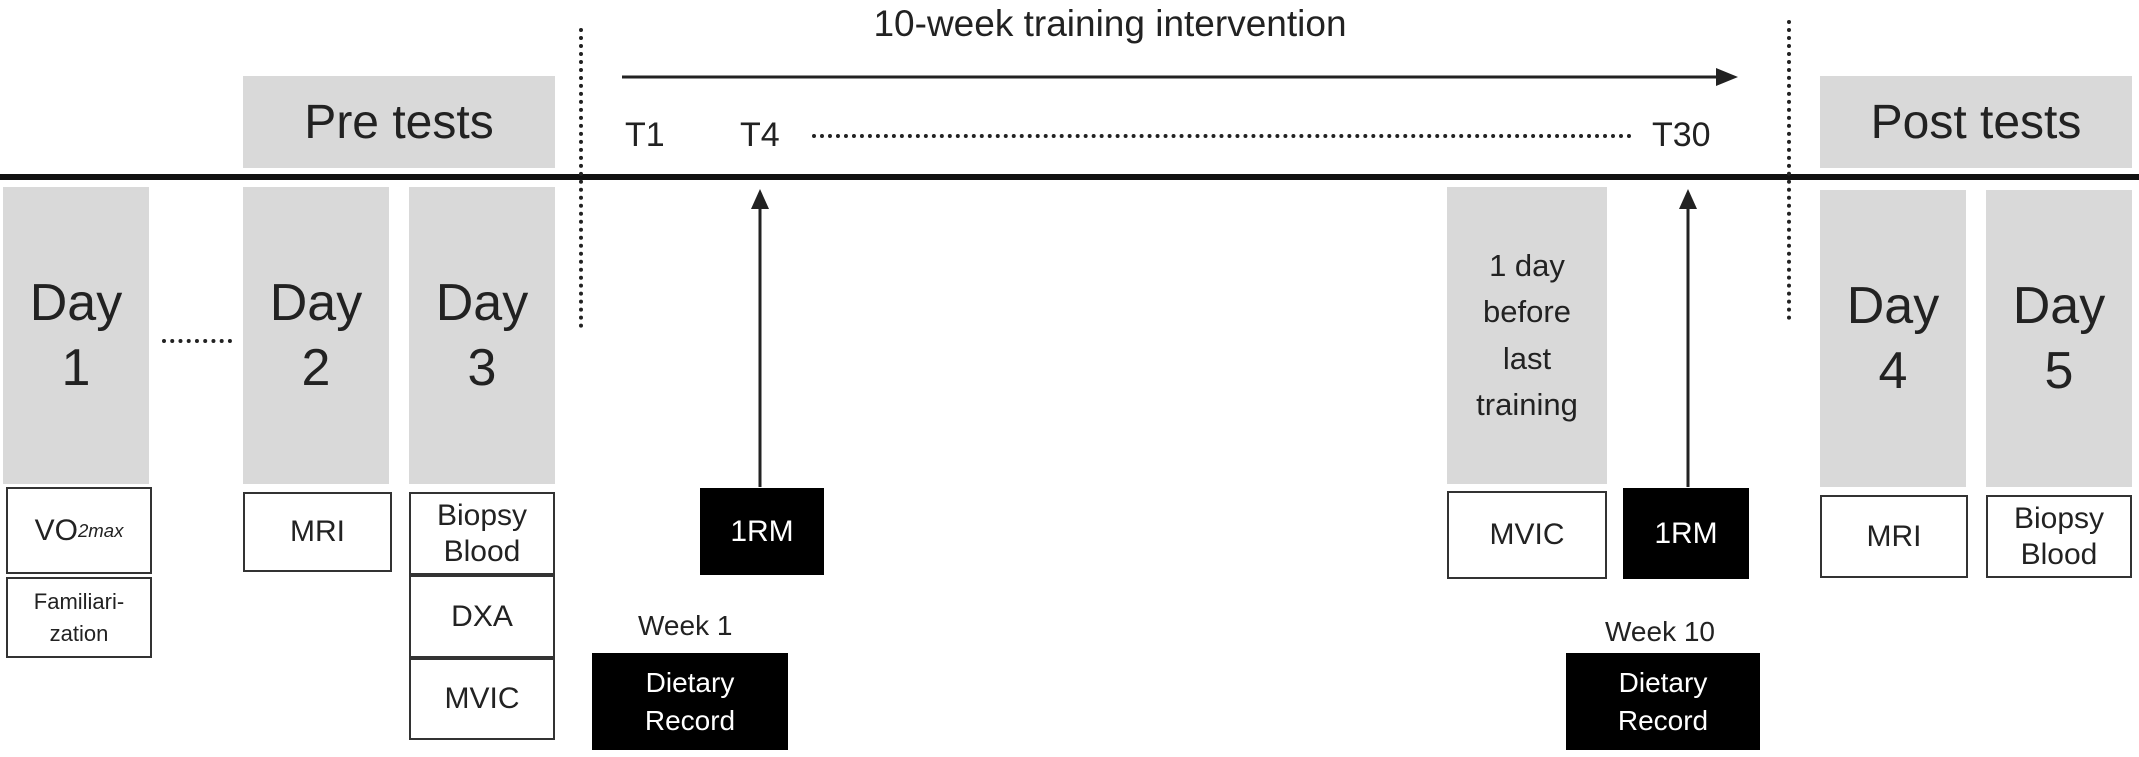 The image size is (2139, 757). What do you see at coordinates (79, 633) in the screenshot?
I see `familiarization-line: zation` at bounding box center [79, 633].